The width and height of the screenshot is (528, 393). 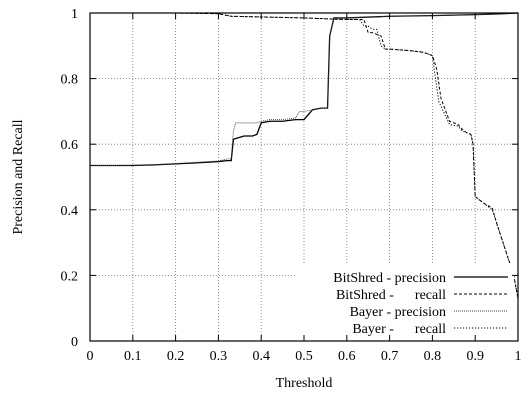 What do you see at coordinates (391, 295) in the screenshot?
I see `legend-label: BitShred - recall` at bounding box center [391, 295].